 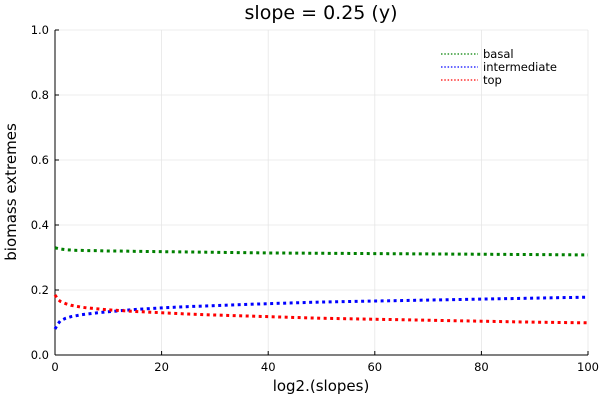 What do you see at coordinates (54, 367) in the screenshot?
I see `x-tick-label: 0` at bounding box center [54, 367].